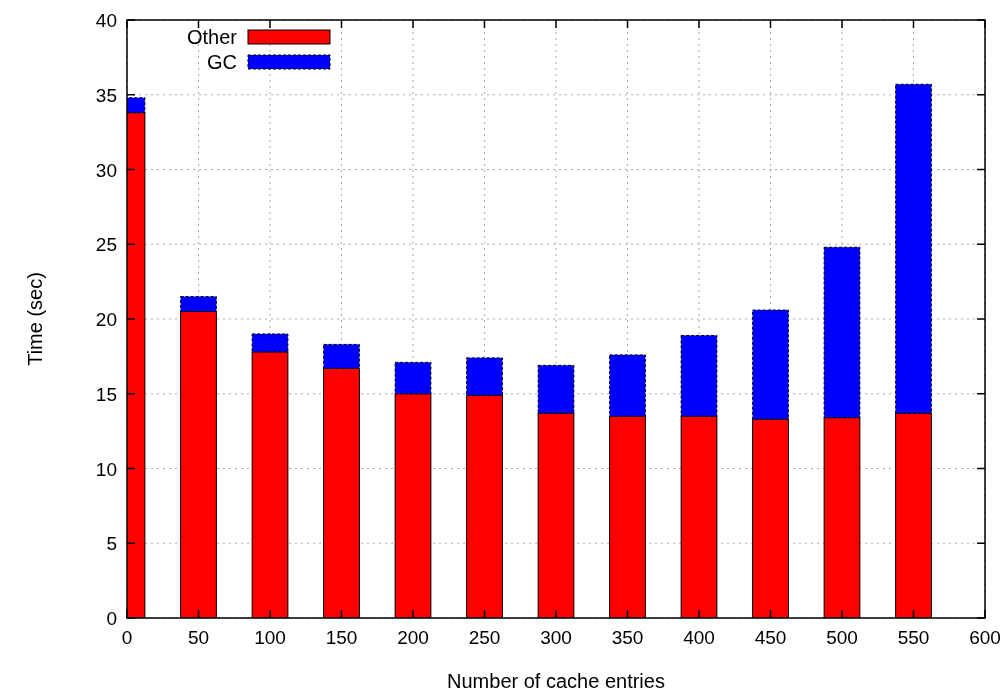 This screenshot has width=1008, height=698. What do you see at coordinates (106, 170) in the screenshot?
I see `y-tick-label: 30` at bounding box center [106, 170].